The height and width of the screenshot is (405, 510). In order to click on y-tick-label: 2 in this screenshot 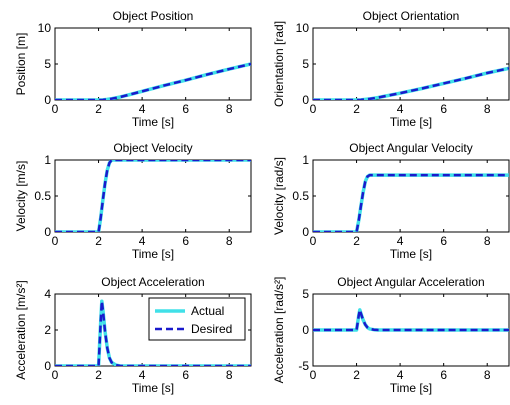, I will do `click(47, 330)`.